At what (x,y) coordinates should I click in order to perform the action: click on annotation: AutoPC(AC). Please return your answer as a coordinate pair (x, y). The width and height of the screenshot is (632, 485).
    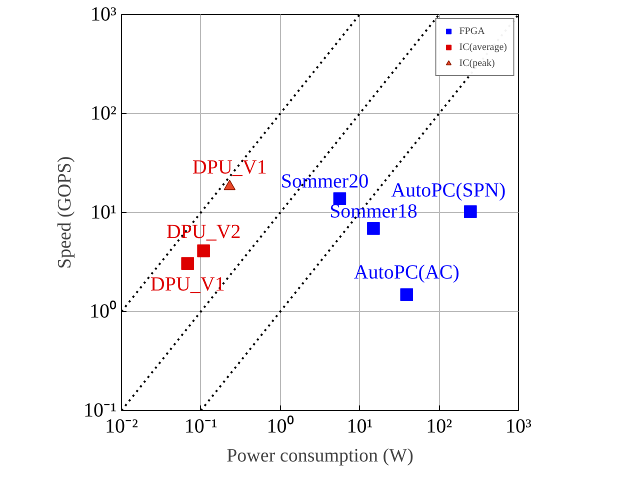
    Looking at the image, I should click on (407, 273).